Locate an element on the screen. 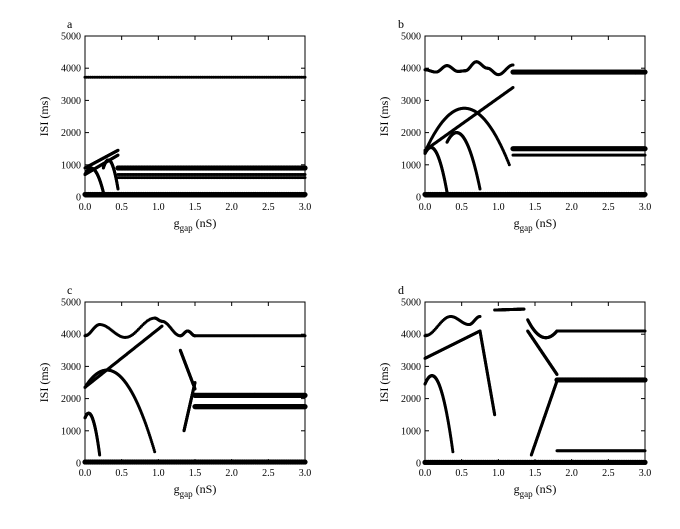  series-branch-top is located at coordinates (195, 77).